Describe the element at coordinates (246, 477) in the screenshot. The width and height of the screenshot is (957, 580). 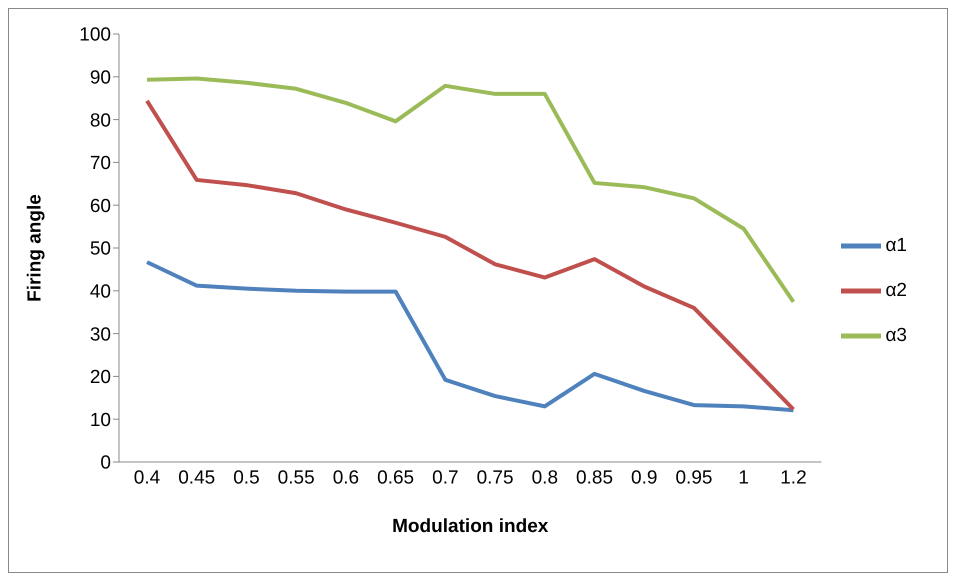
I see `x-tick-label: 0.5` at that location.